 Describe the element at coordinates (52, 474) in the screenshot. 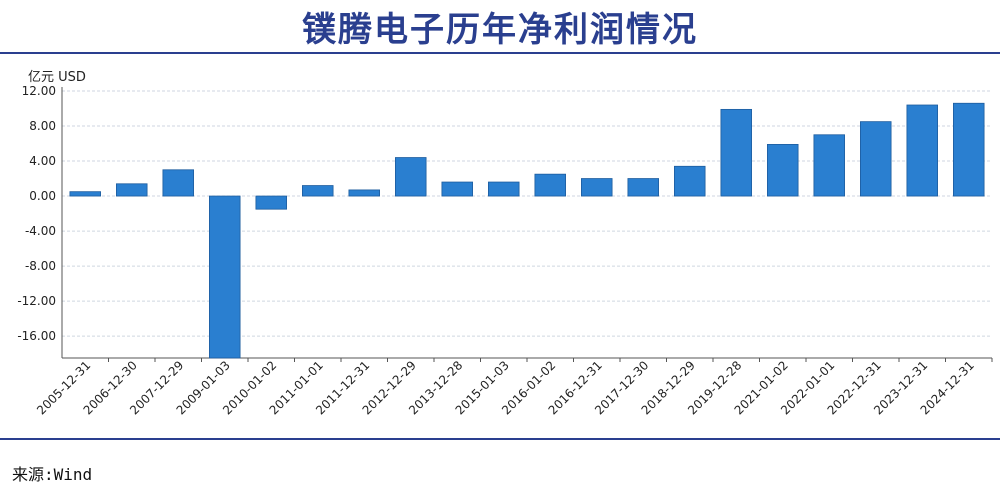

I see `source-note: 来源:Wind` at that location.